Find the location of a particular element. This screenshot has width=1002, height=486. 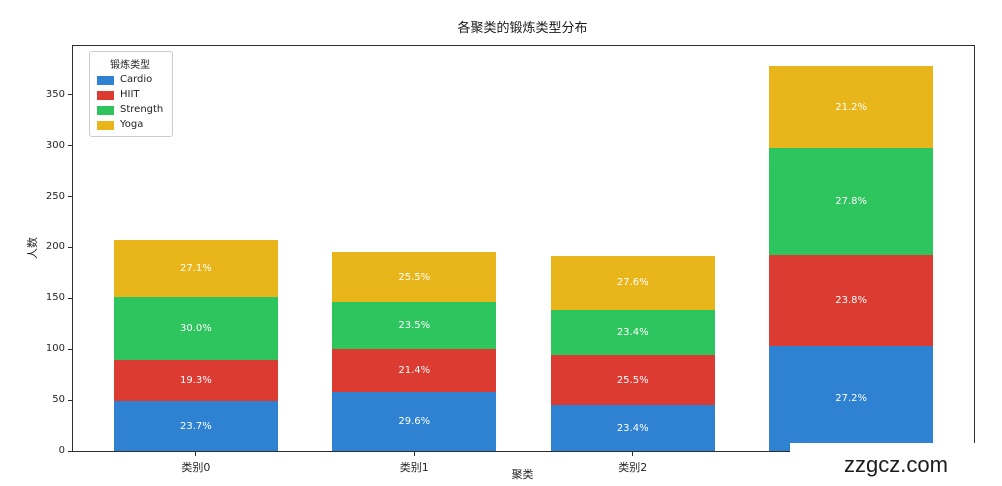

bar-segment-yoga: 25.5% is located at coordinates (414, 277).